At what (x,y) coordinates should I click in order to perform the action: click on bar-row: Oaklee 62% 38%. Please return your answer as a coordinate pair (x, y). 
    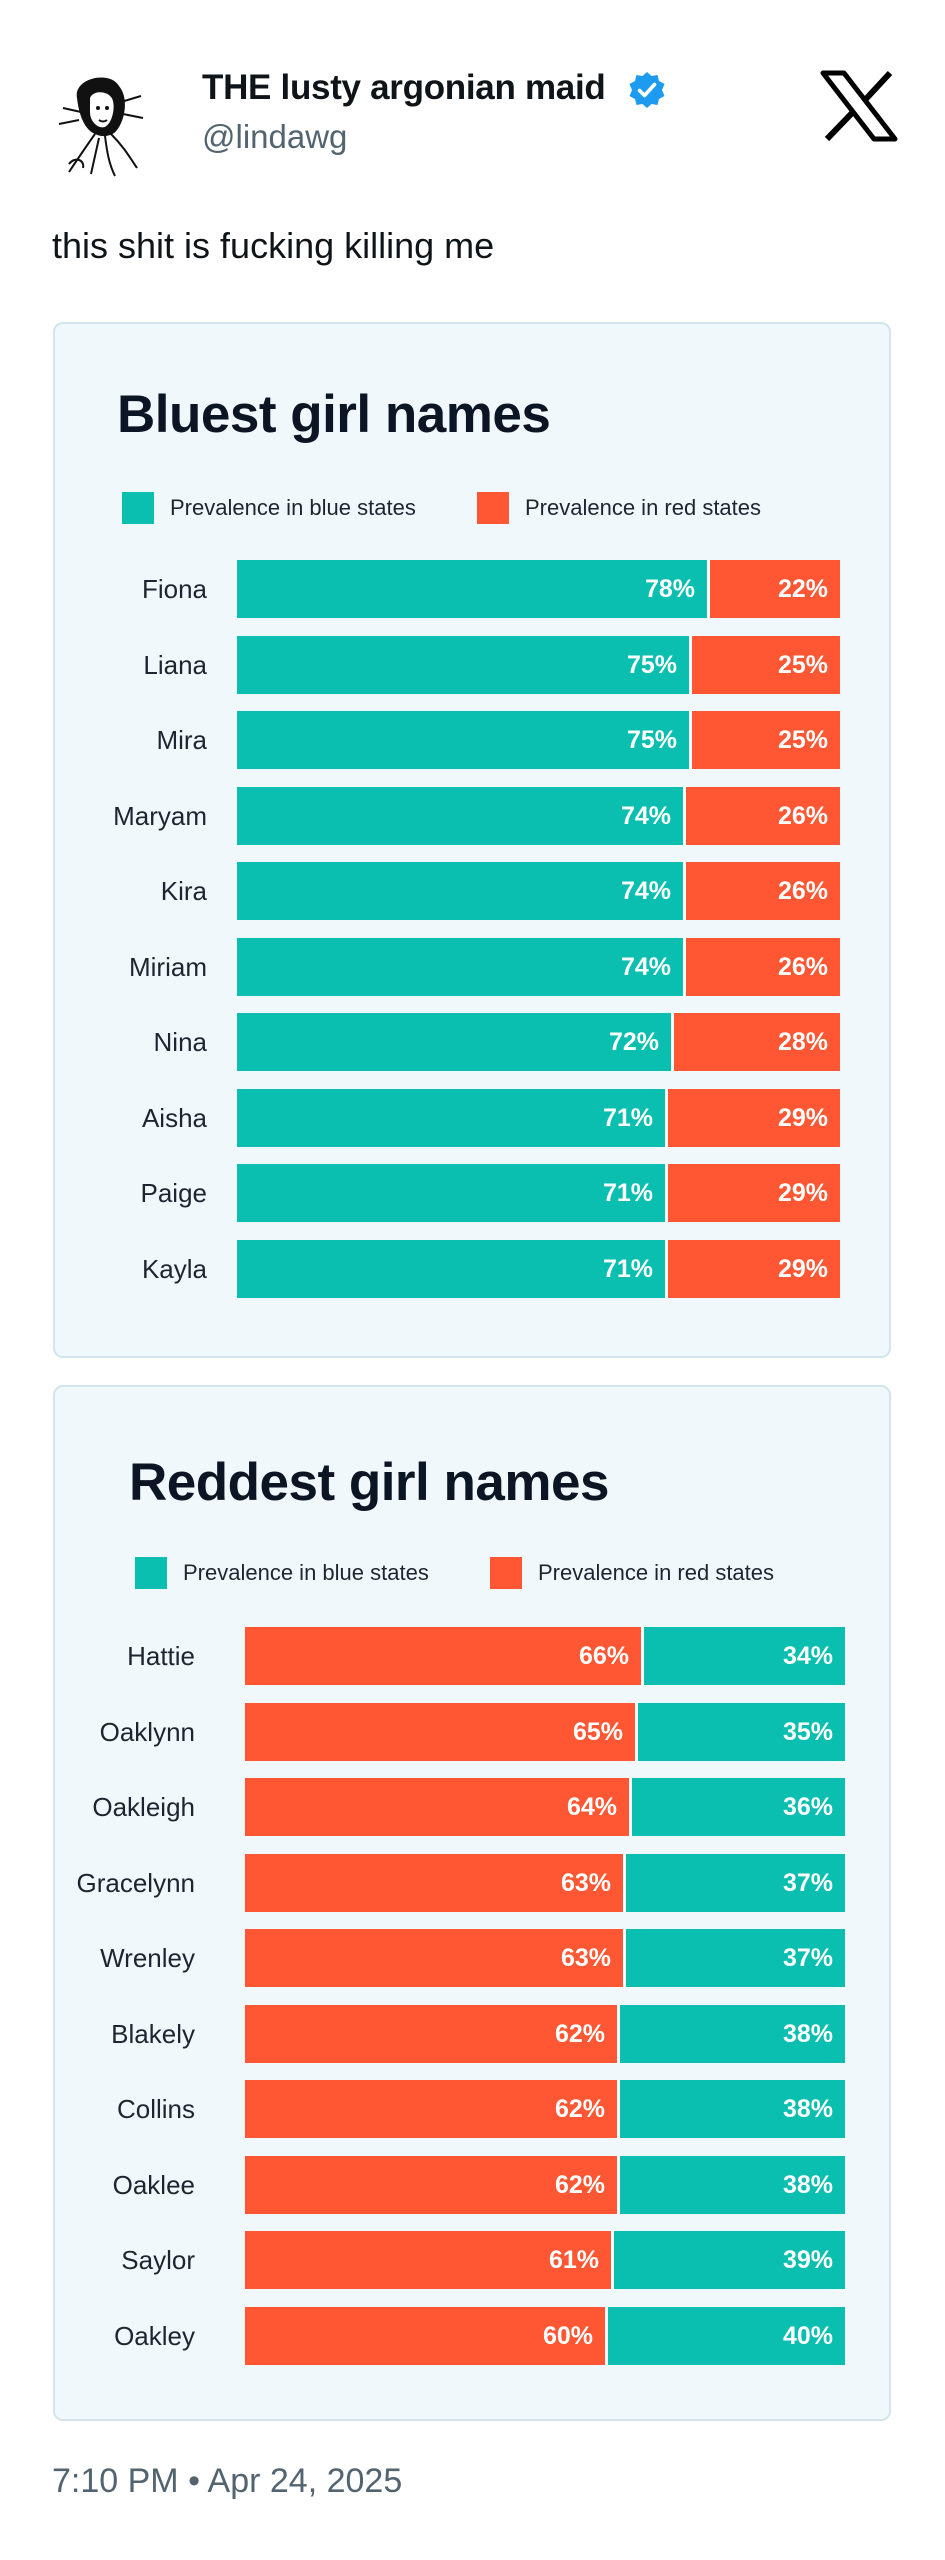
    Looking at the image, I should click on (474, 2184).